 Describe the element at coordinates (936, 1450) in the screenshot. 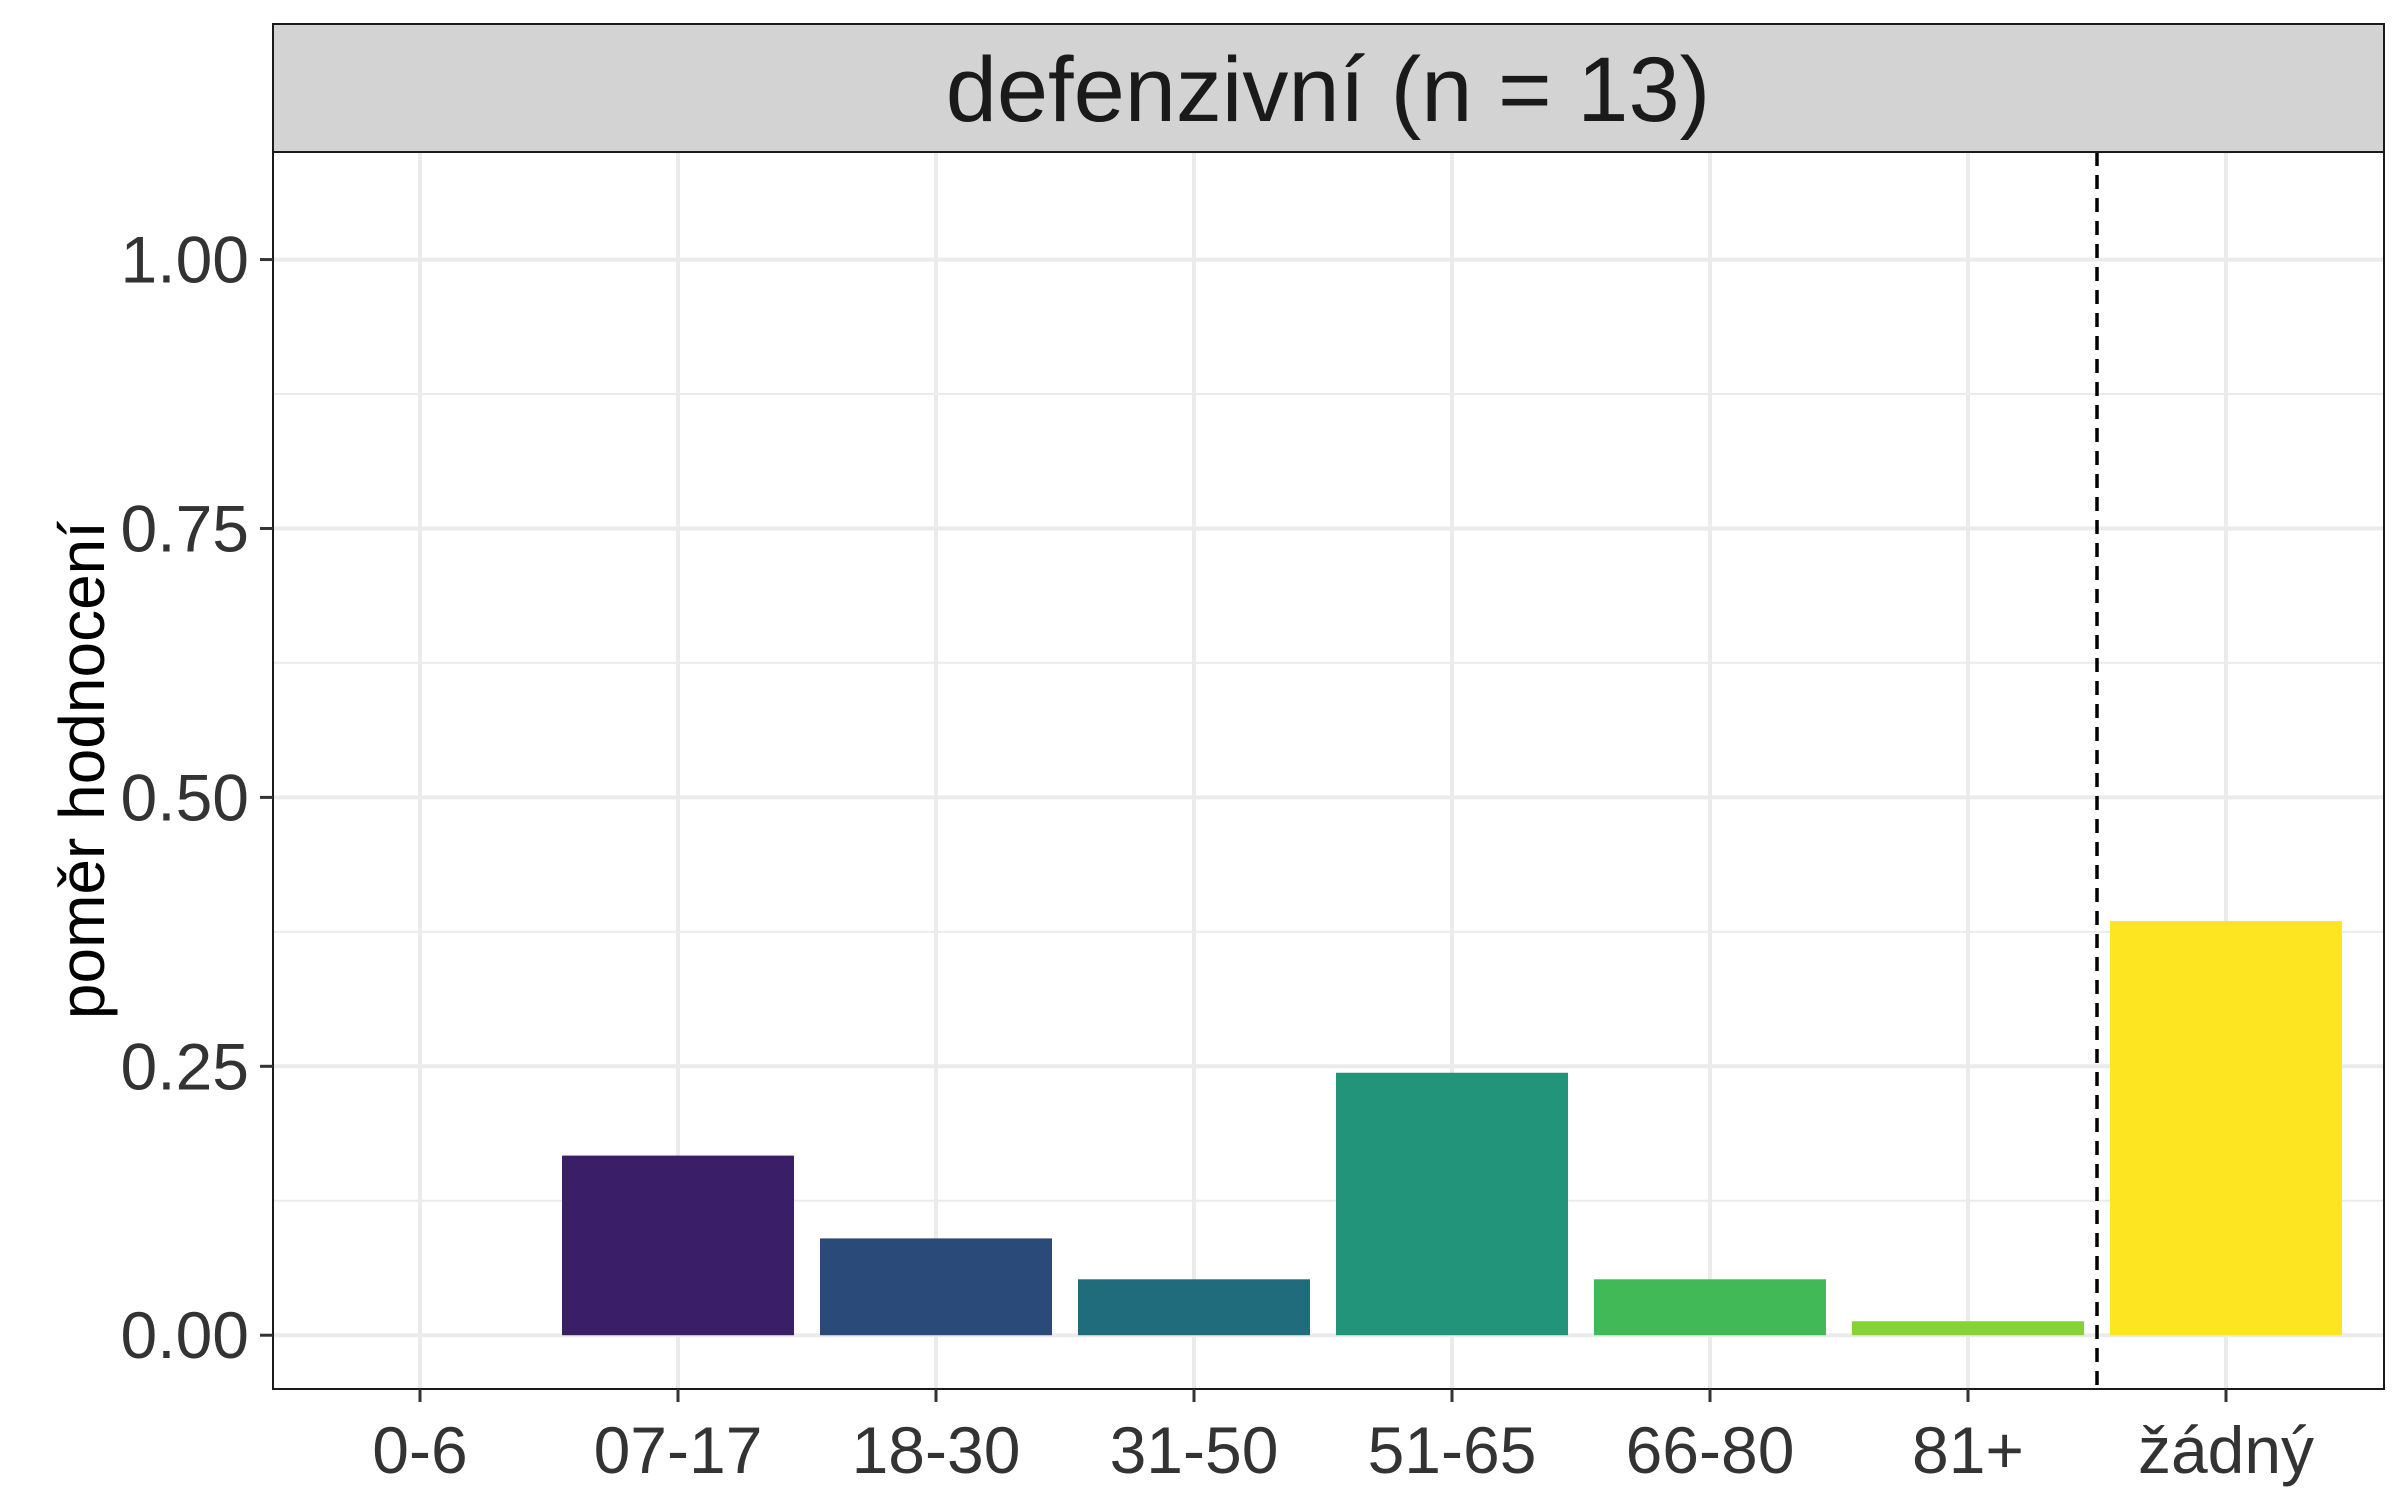

I see `x-tick-label: 18-30` at that location.